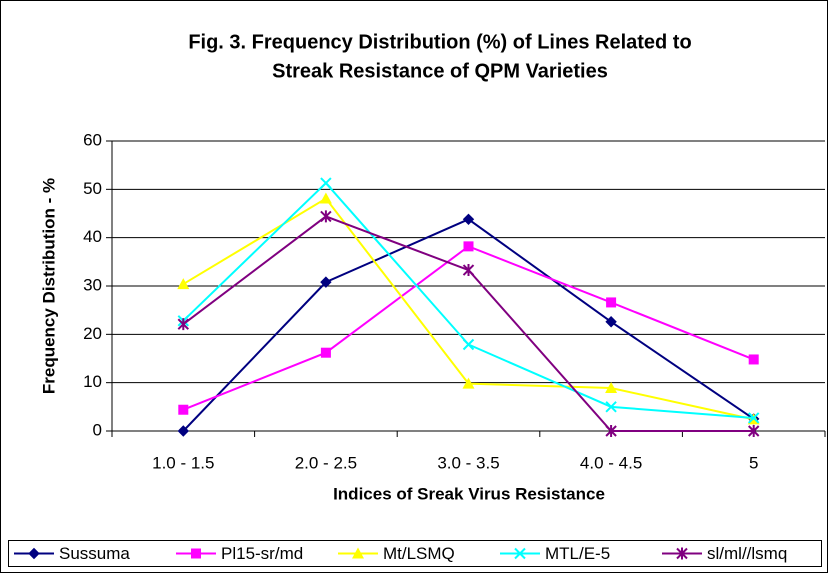 The image size is (828, 578). Describe the element at coordinates (262, 553) in the screenshot. I see `legend-label: Pl15-sr/md` at that location.